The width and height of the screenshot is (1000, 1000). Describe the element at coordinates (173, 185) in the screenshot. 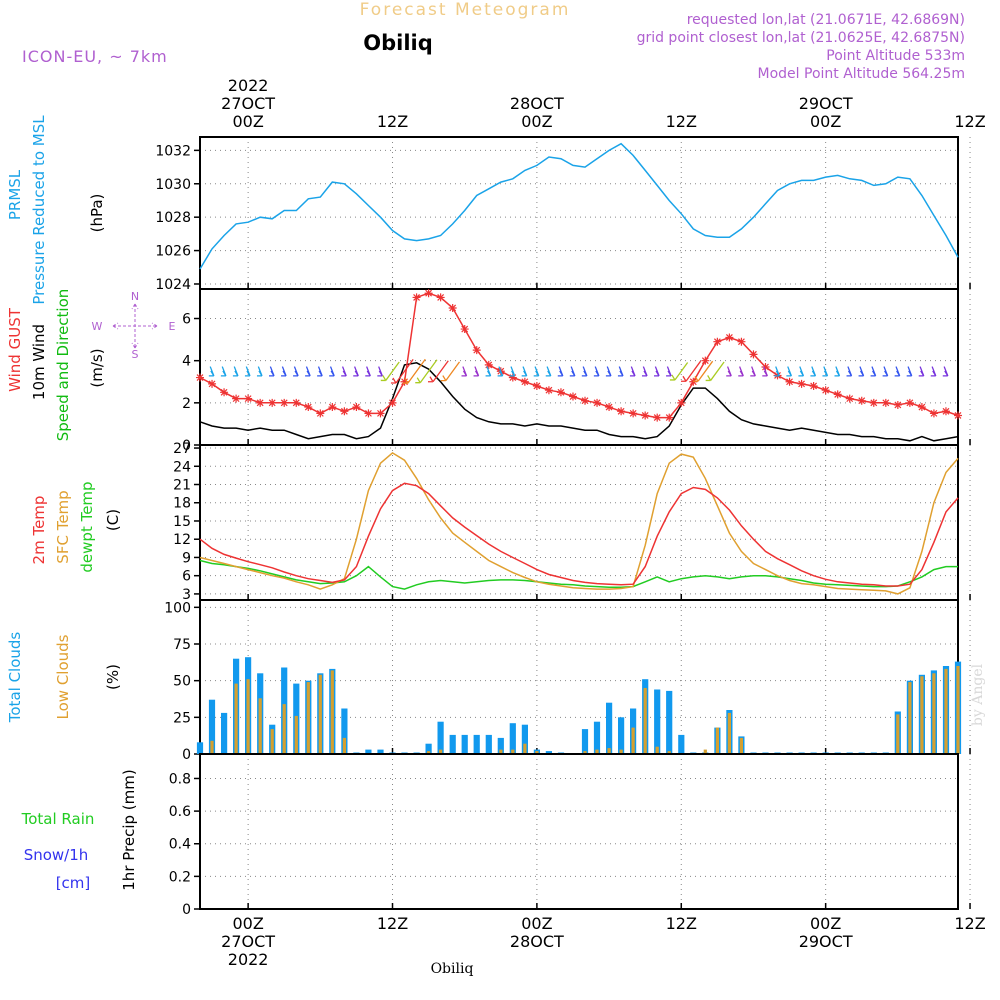

I see `y-tick-label: 1030` at that location.